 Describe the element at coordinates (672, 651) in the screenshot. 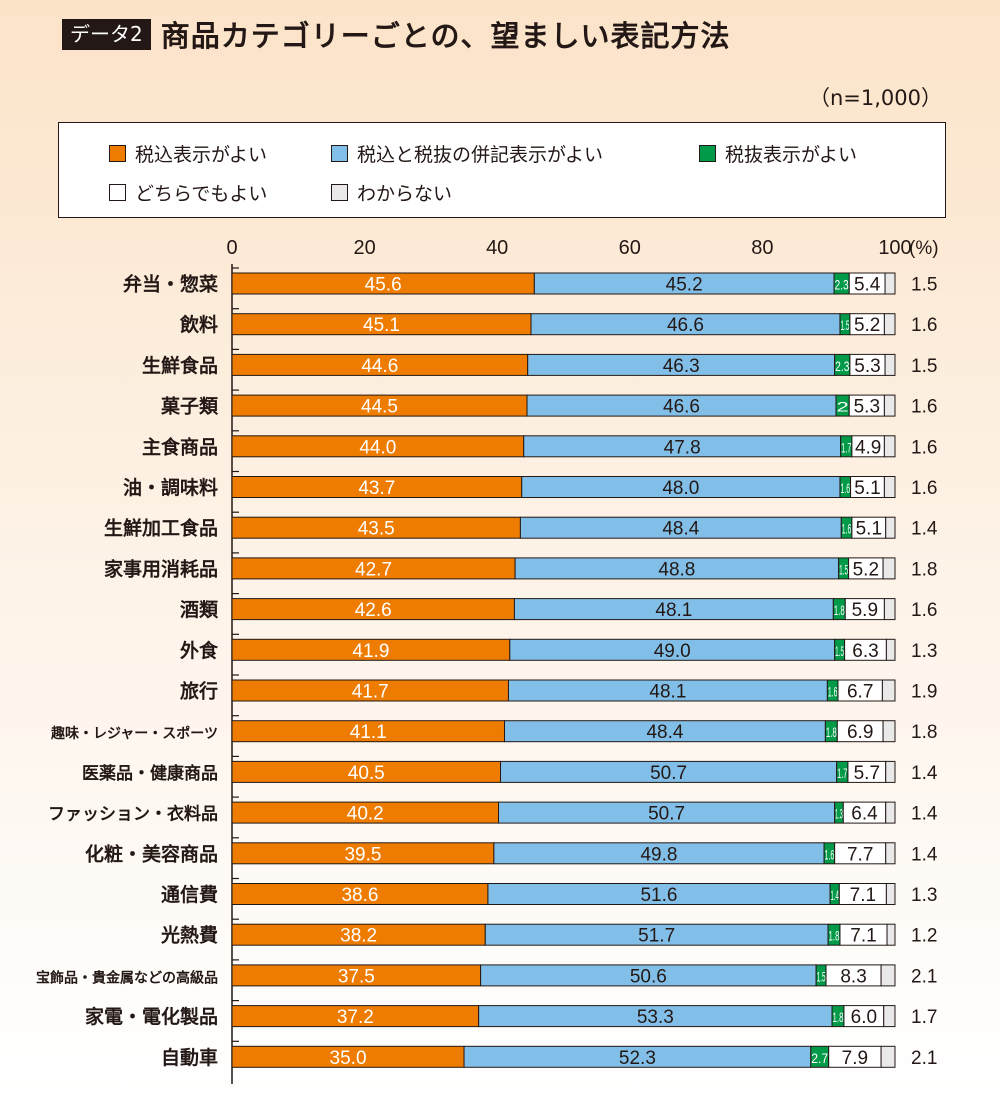

I see `data-label-both: 49.0` at that location.